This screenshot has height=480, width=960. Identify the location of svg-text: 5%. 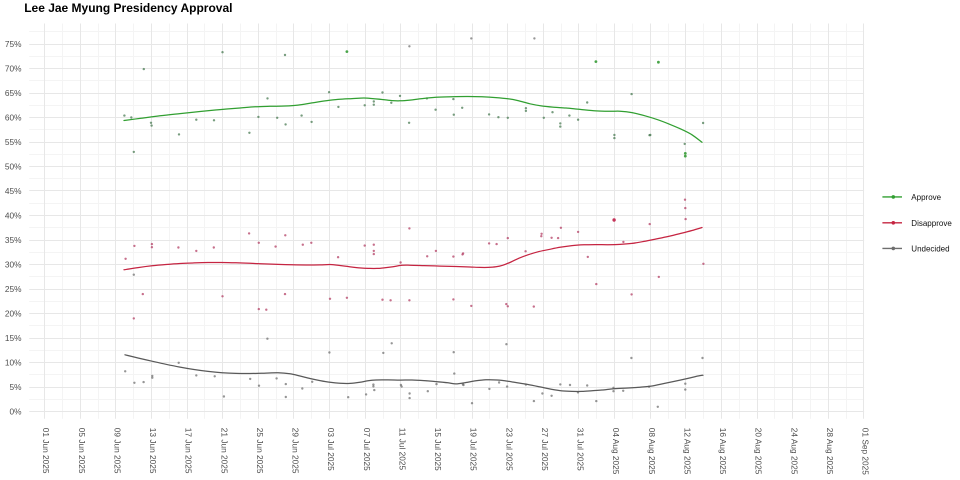
(16, 387).